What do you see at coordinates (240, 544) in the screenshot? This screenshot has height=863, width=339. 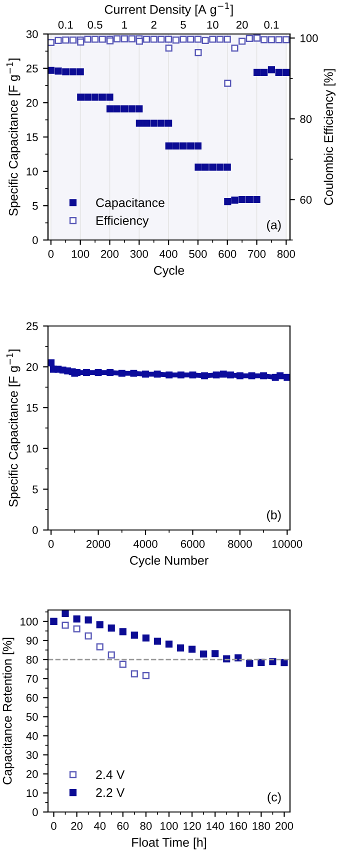 I see `x-tick-label: 8000` at bounding box center [240, 544].